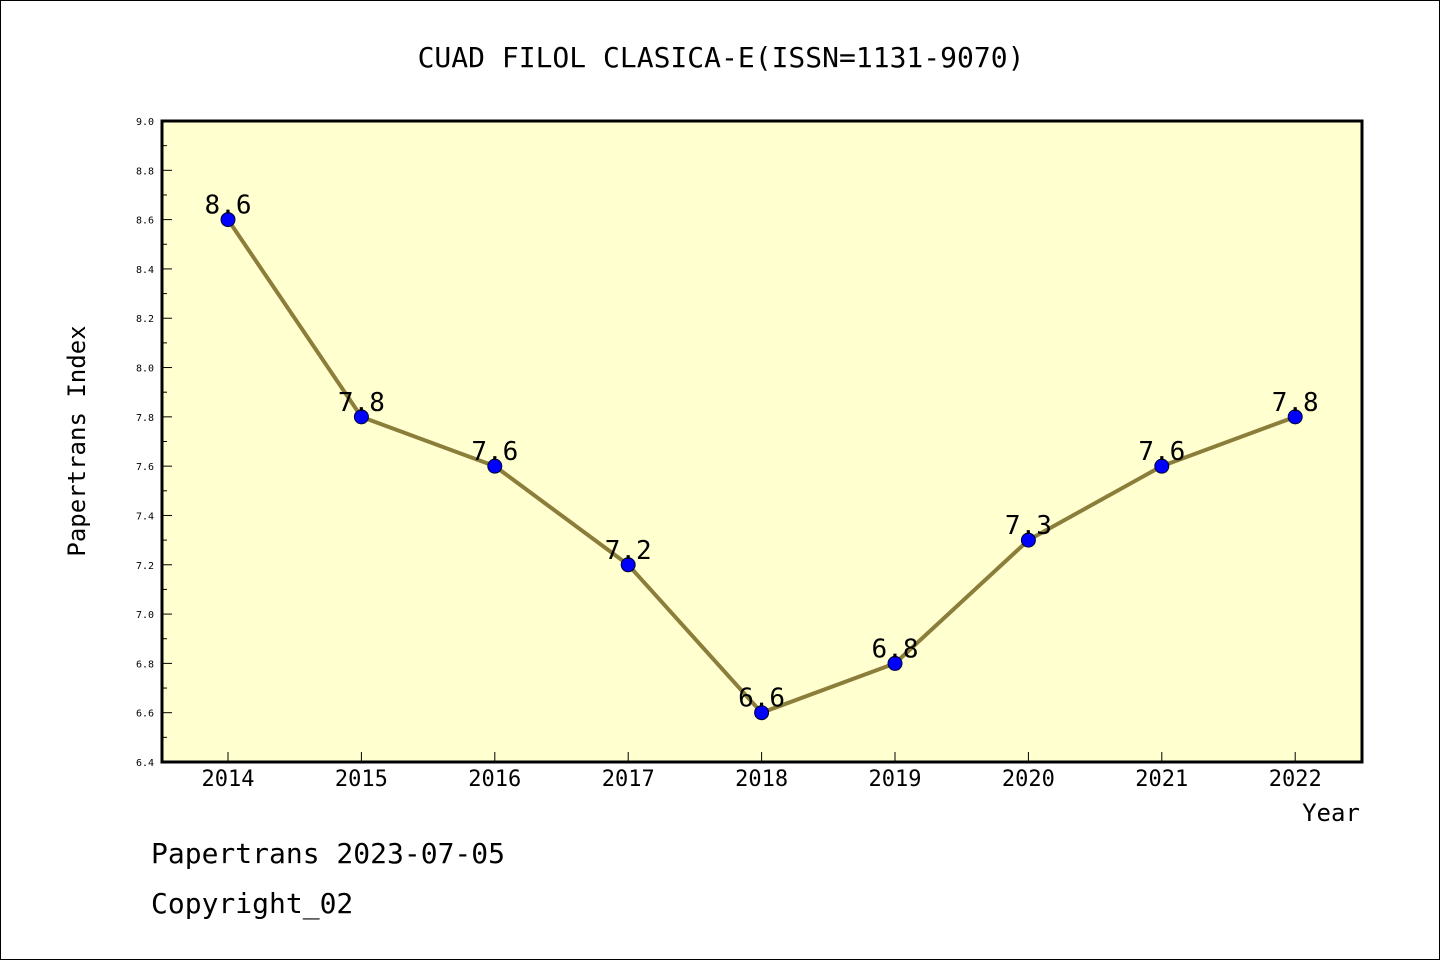 The width and height of the screenshot is (1440, 960). I want to click on y-tick-label: 6.8, so click(145, 664).